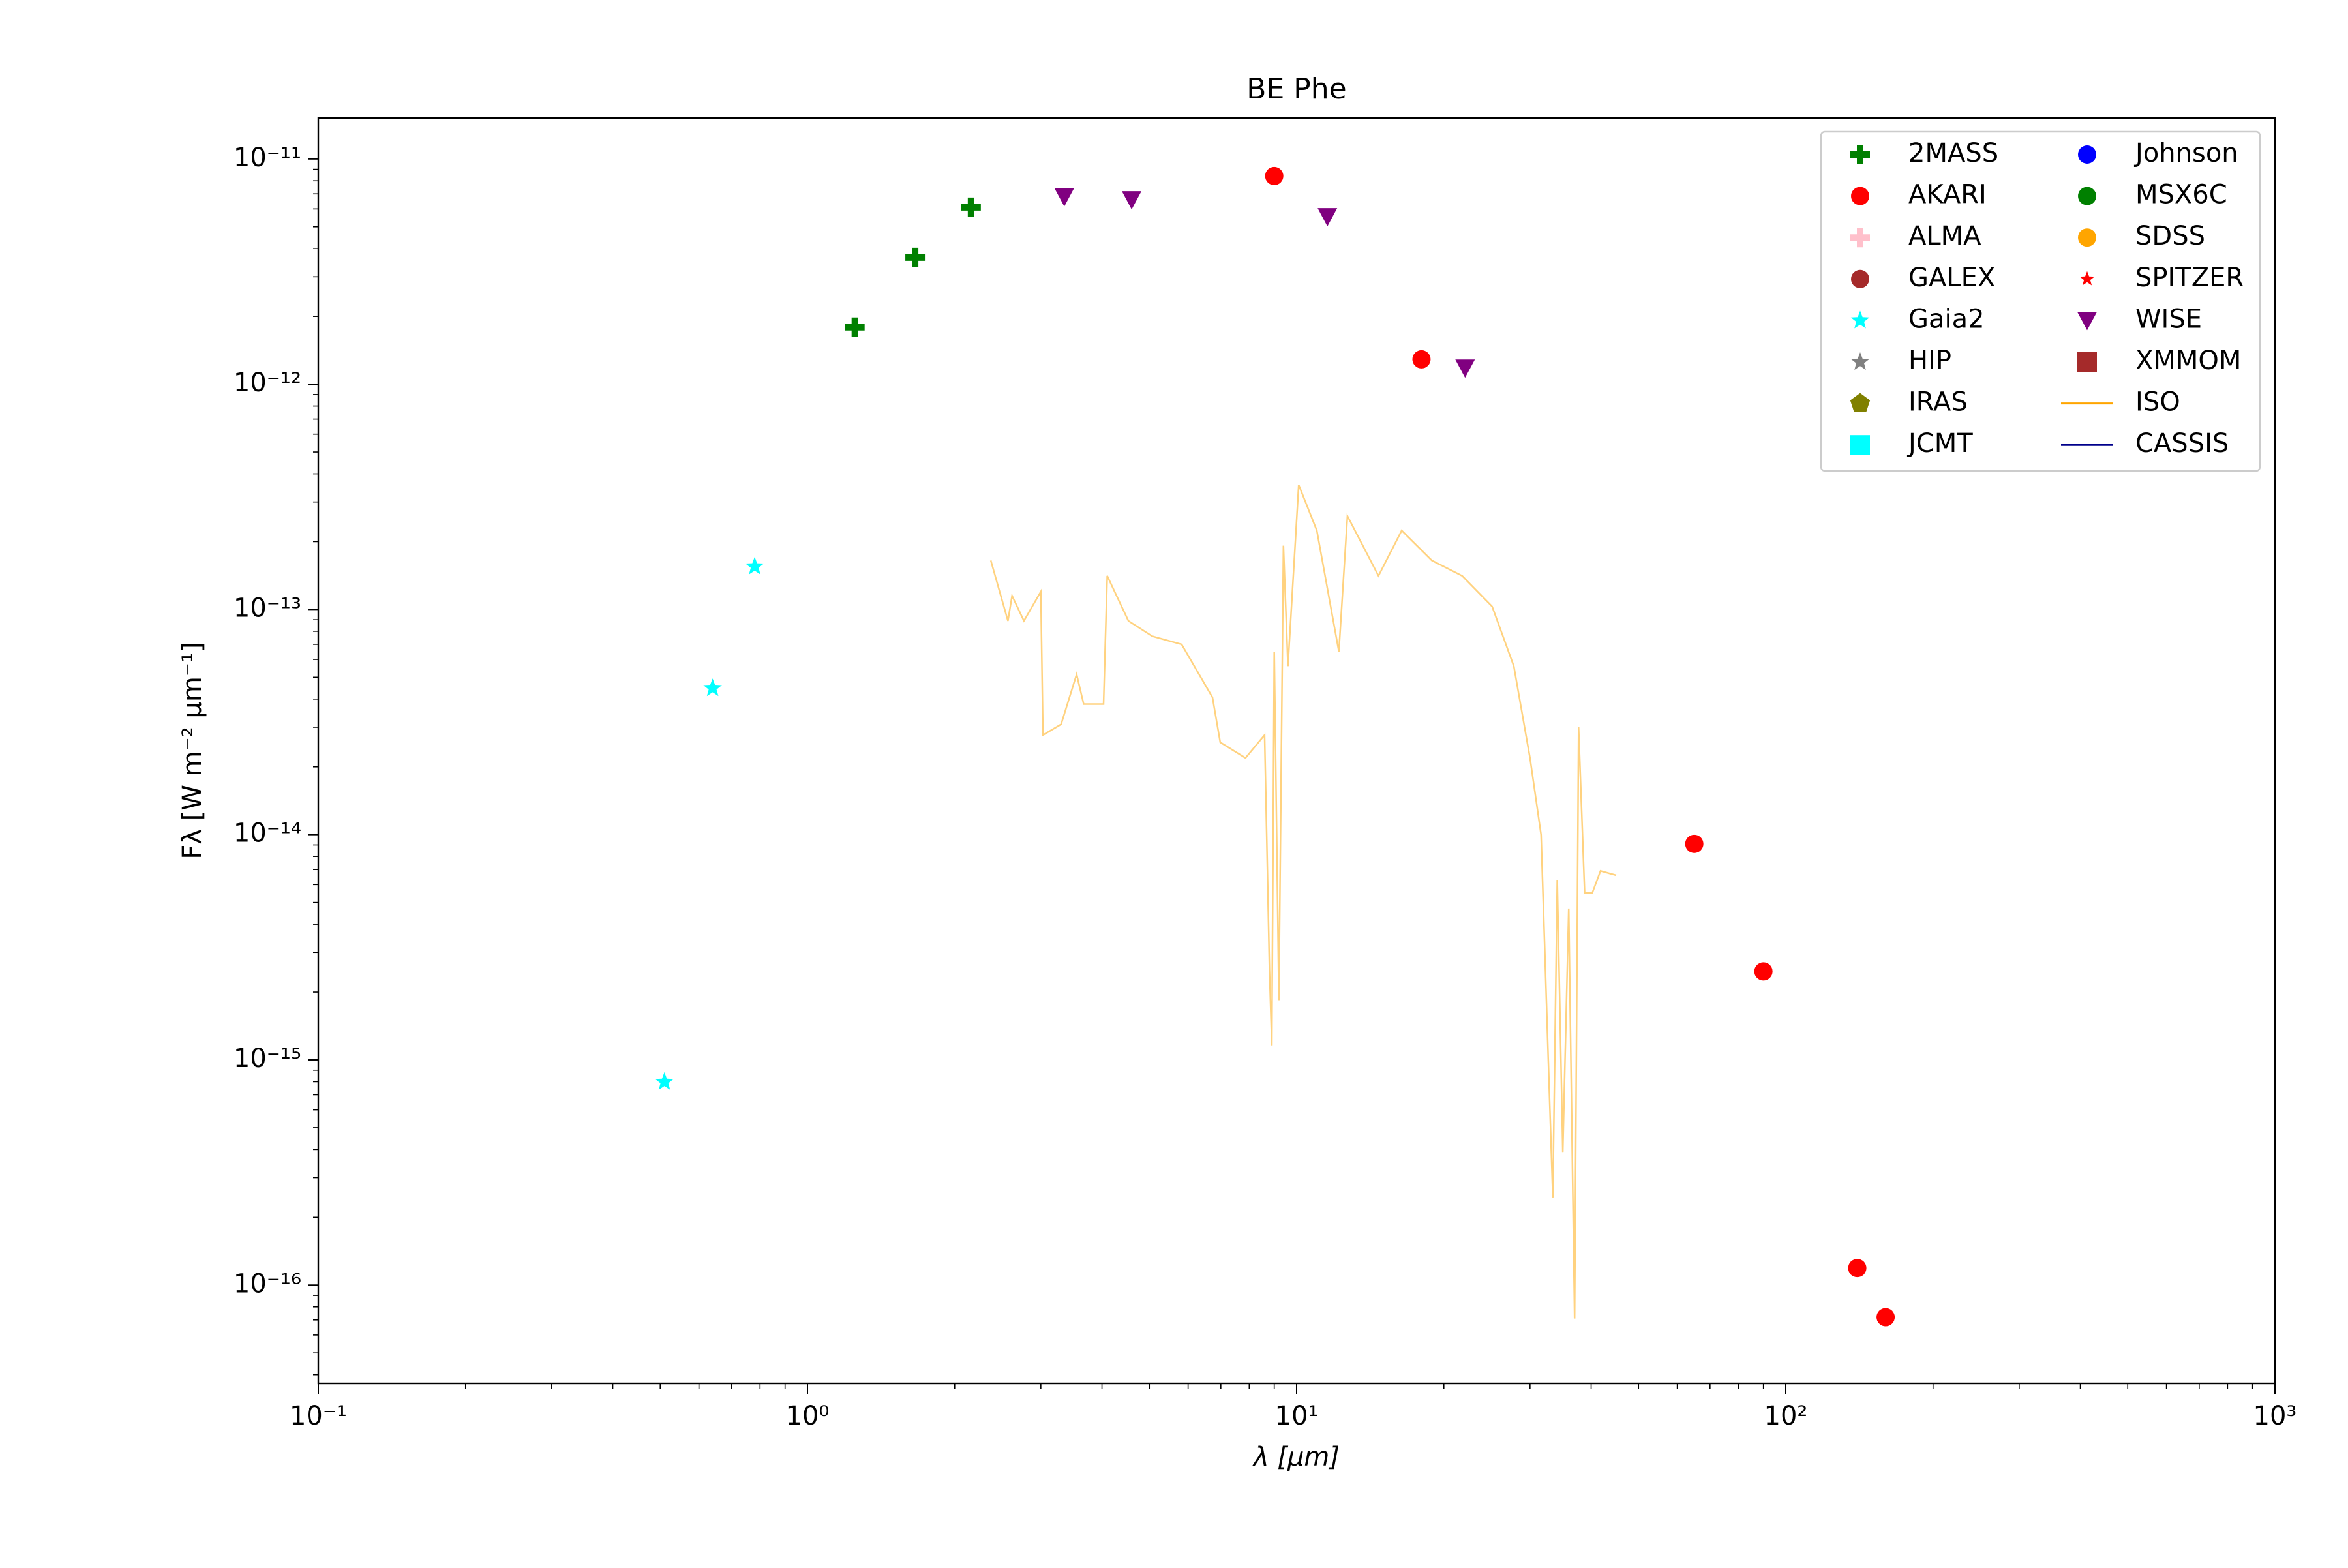 The height and width of the screenshot is (1568, 2348). I want to click on legend-label: HIP, so click(1930, 361).